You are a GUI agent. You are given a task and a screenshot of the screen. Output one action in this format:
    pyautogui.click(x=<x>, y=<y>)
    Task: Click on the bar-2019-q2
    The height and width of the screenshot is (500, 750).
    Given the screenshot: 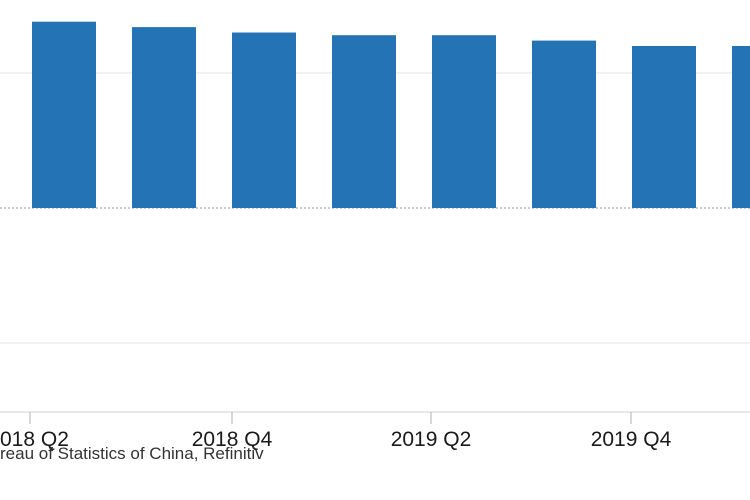 What is the action you would take?
    pyautogui.click(x=564, y=124)
    